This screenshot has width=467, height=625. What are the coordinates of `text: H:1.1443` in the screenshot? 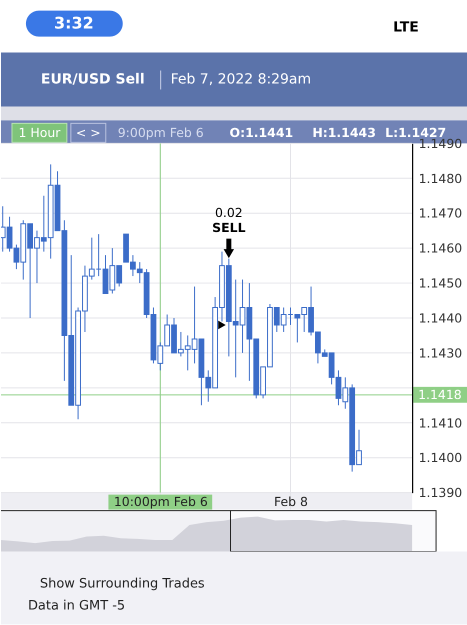 It's located at (344, 132).